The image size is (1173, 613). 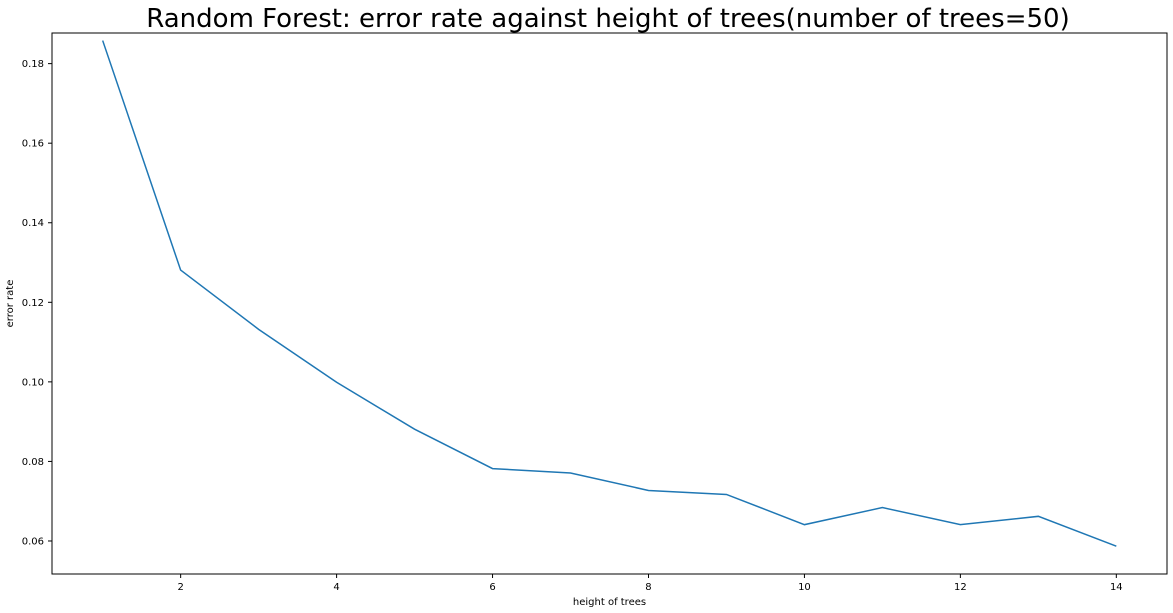 What do you see at coordinates (33, 144) in the screenshot?
I see `y-tick-label: 0.16` at bounding box center [33, 144].